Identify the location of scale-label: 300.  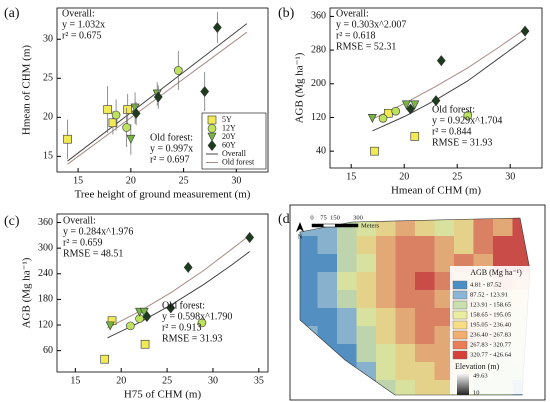
(358, 217).